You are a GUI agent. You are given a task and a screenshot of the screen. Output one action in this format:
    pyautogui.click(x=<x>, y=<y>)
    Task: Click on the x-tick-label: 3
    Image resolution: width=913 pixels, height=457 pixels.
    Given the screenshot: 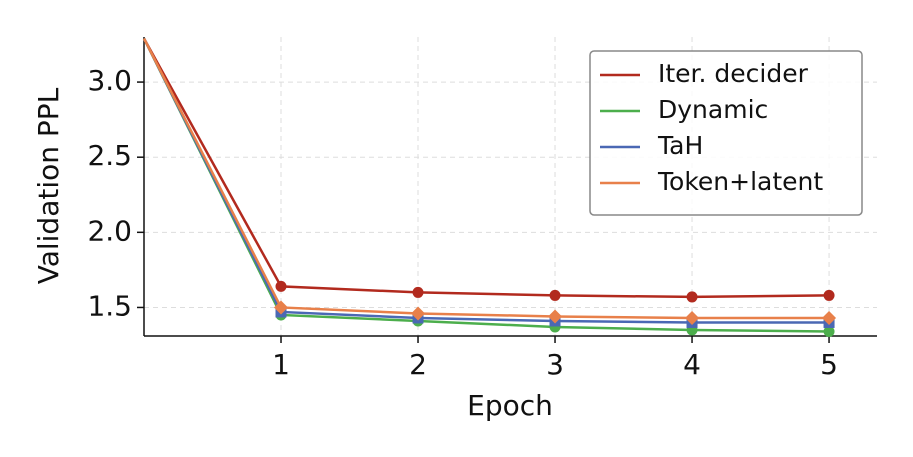 What is the action you would take?
    pyautogui.click(x=555, y=364)
    